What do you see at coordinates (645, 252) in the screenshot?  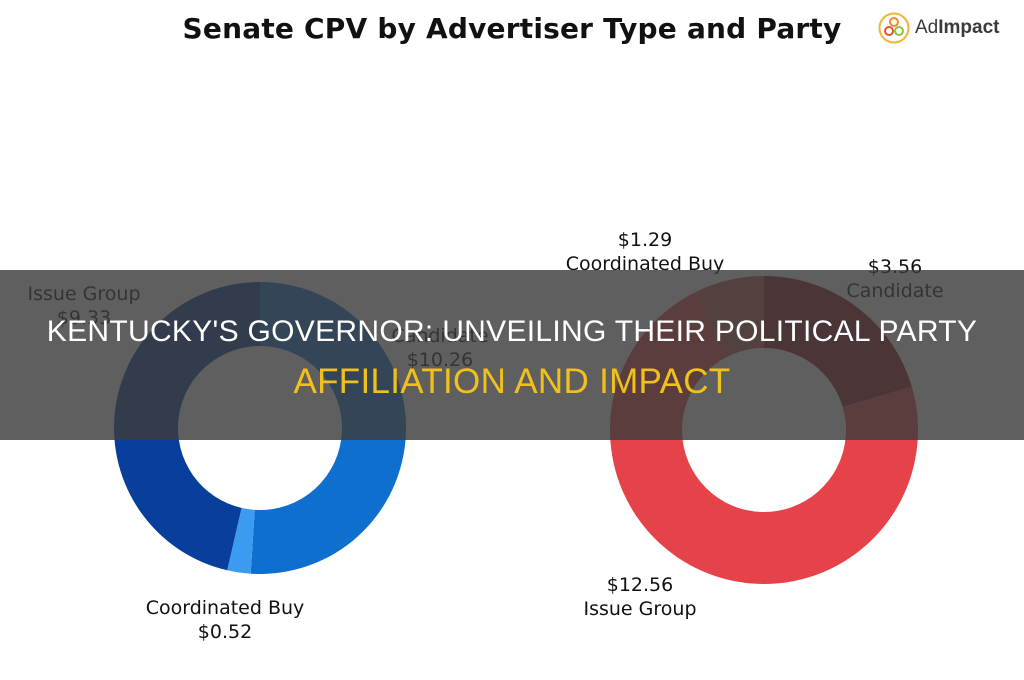 I see `label-rep-coordinated-buy: $1.29 Coordinated Buy` at bounding box center [645, 252].